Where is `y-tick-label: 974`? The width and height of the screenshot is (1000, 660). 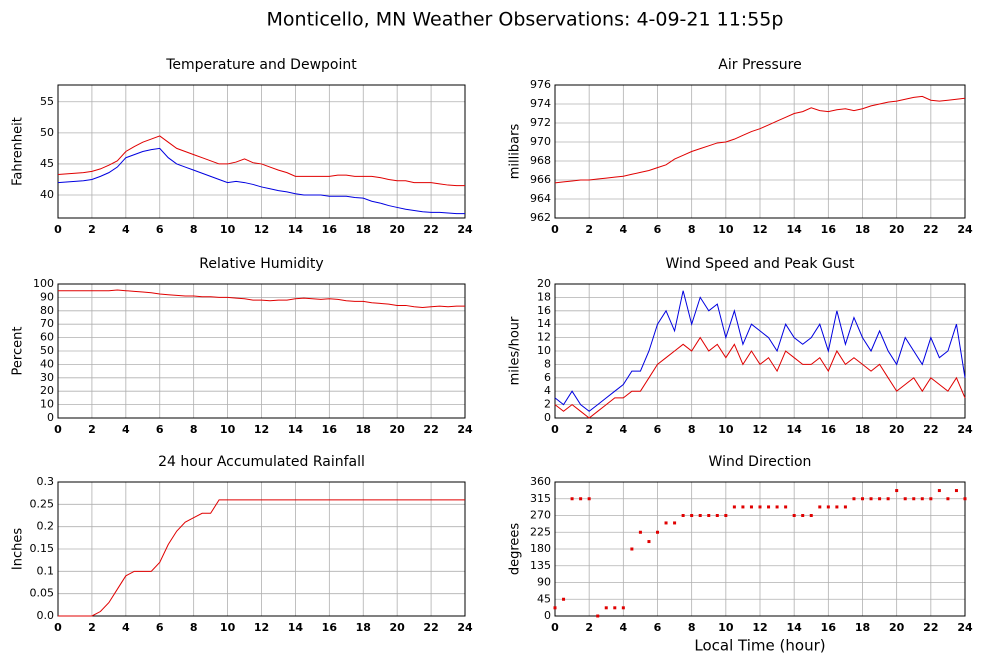 y-tick-label: 974 is located at coordinates (540, 103).